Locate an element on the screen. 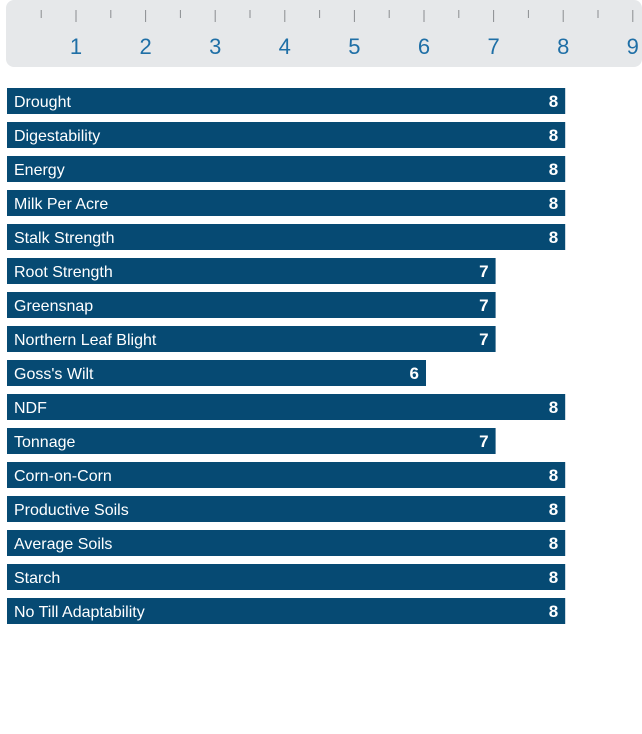 The height and width of the screenshot is (734, 642). tick-label-8: 8 is located at coordinates (563, 46).